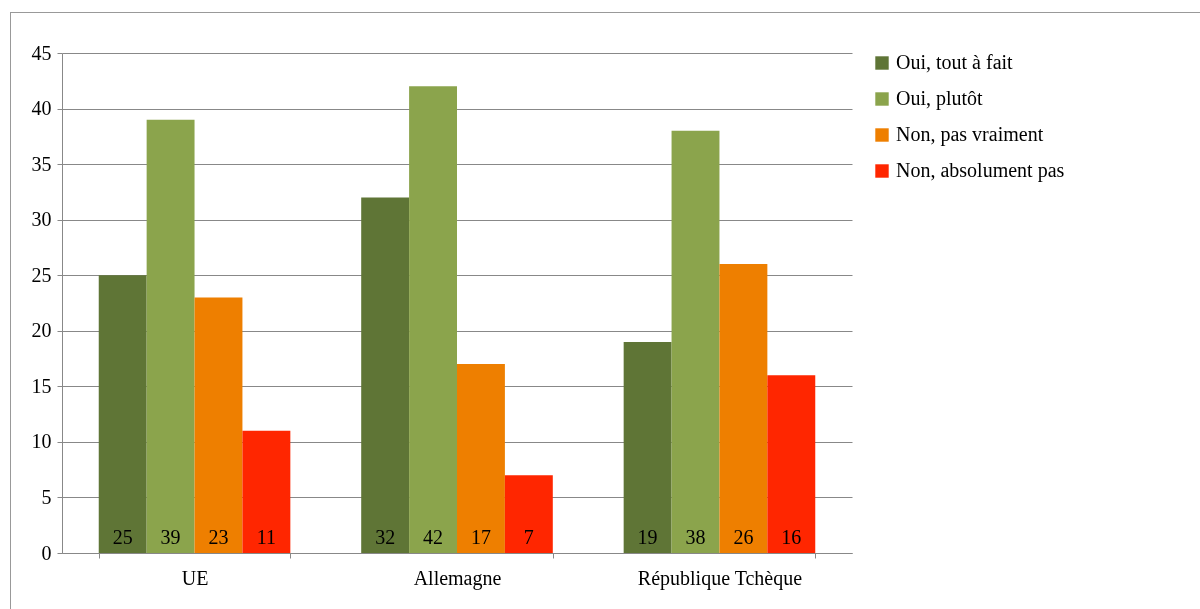 This screenshot has width=1200, height=609. What do you see at coordinates (46, 552) in the screenshot?
I see `y-tick-label: 0` at bounding box center [46, 552].